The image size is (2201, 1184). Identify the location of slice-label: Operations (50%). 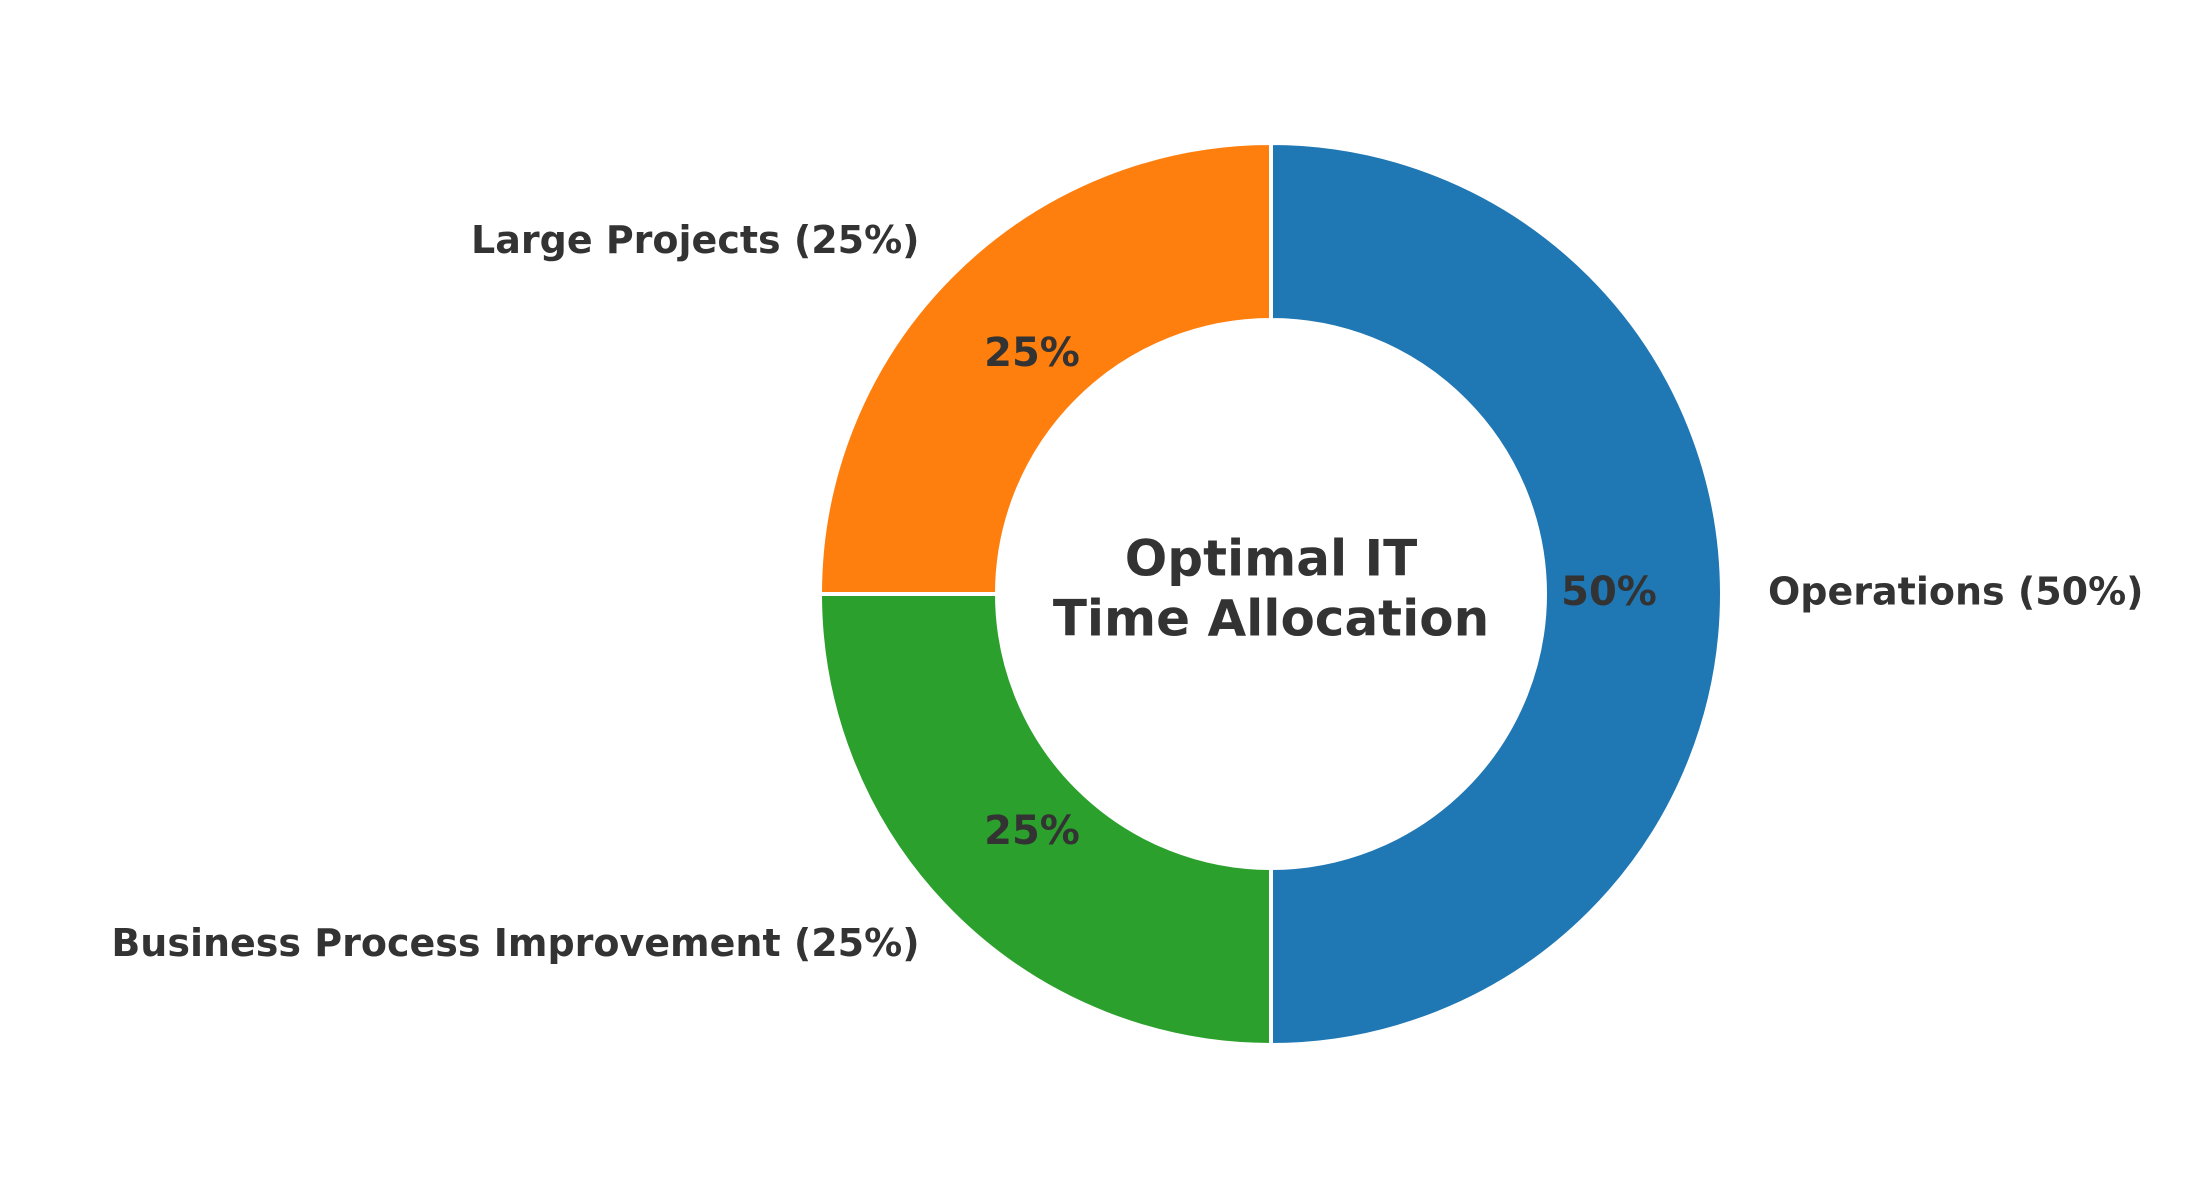
(1956, 592).